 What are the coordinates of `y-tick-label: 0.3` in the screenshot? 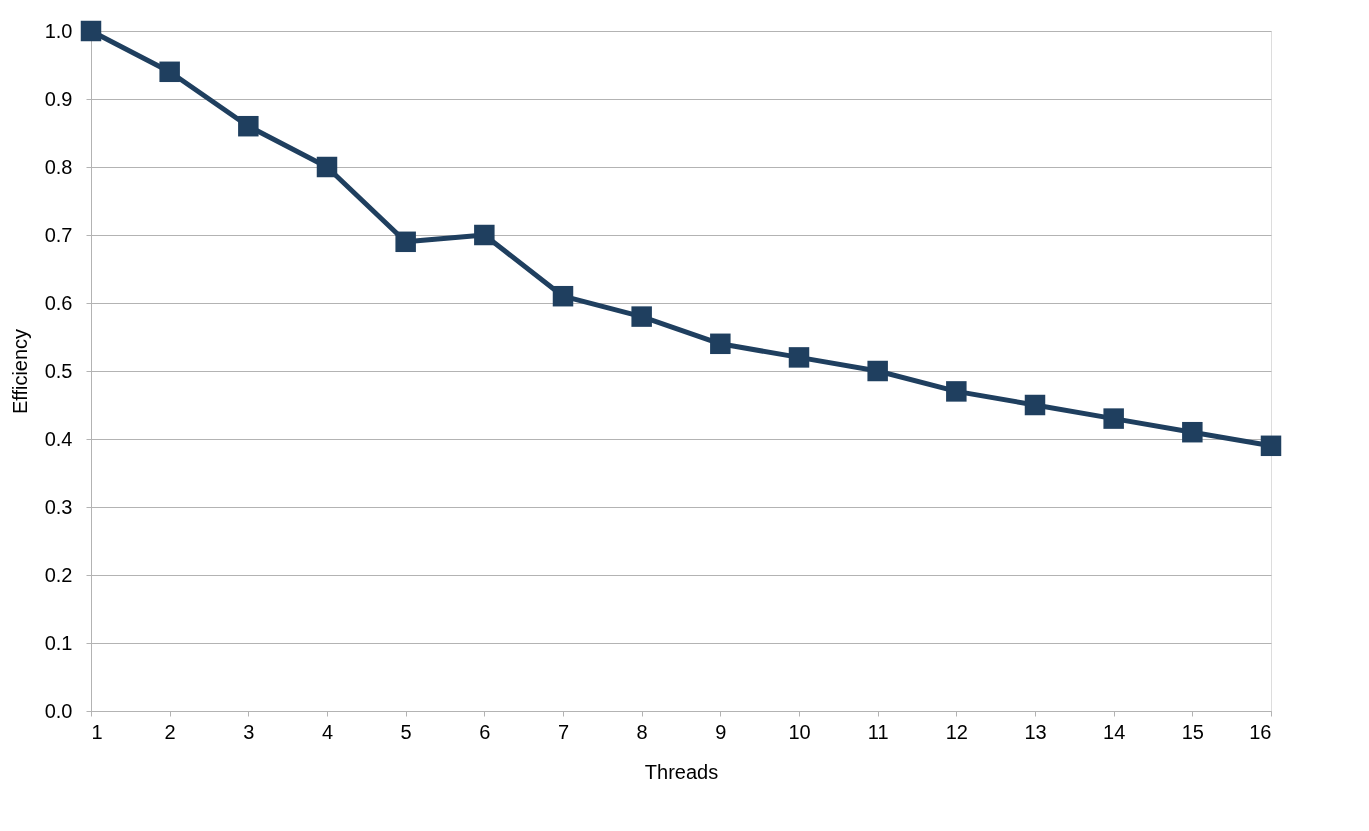 It's located at (58, 506).